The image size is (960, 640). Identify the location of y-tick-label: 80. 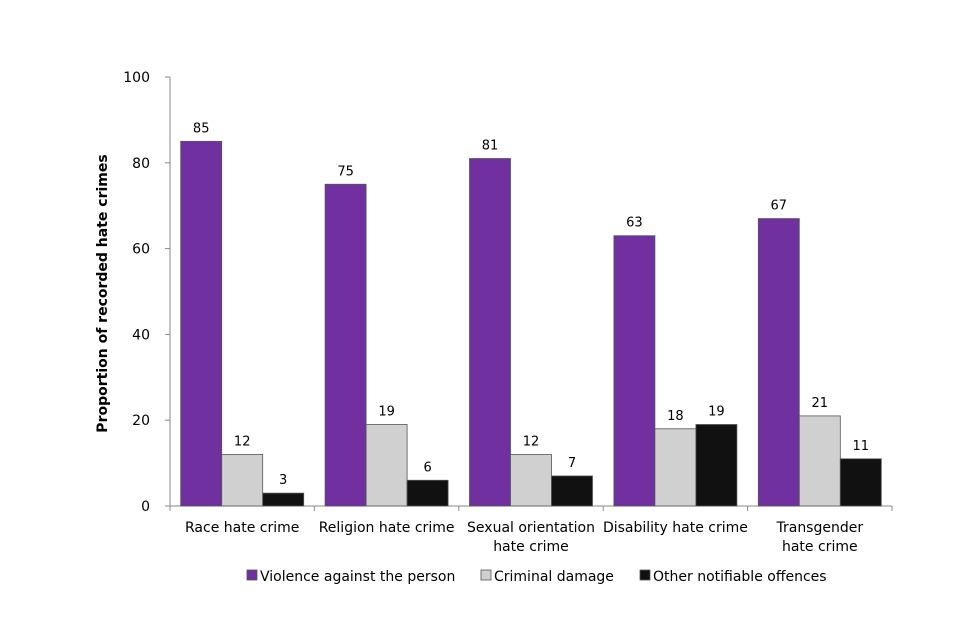
(141, 164).